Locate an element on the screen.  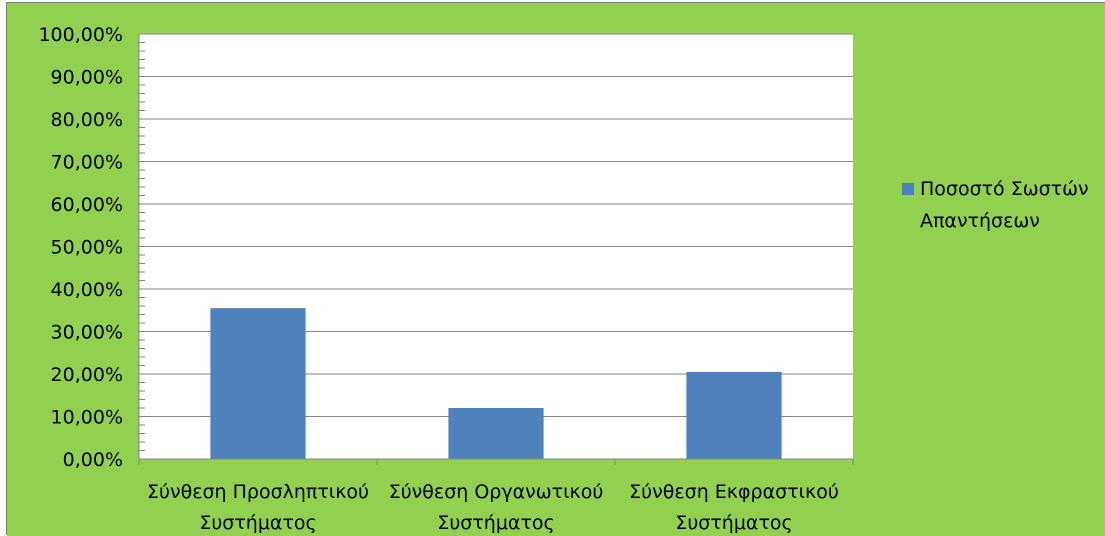
y-tick-label: 30,00% is located at coordinates (87, 333).